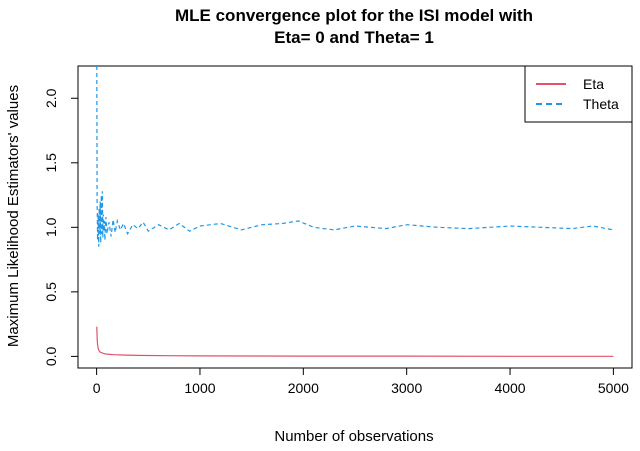 This screenshot has width=640, height=451. I want to click on chart-title-line-2: Eta= 0 and Theta= 1, so click(354, 37).